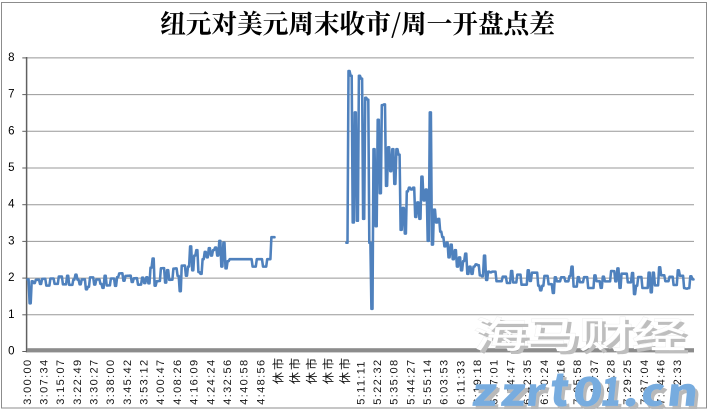 Image resolution: width=709 pixels, height=409 pixels. What do you see at coordinates (461, 381) in the screenshot?
I see `svg-text: 6:11:33` at bounding box center [461, 381].